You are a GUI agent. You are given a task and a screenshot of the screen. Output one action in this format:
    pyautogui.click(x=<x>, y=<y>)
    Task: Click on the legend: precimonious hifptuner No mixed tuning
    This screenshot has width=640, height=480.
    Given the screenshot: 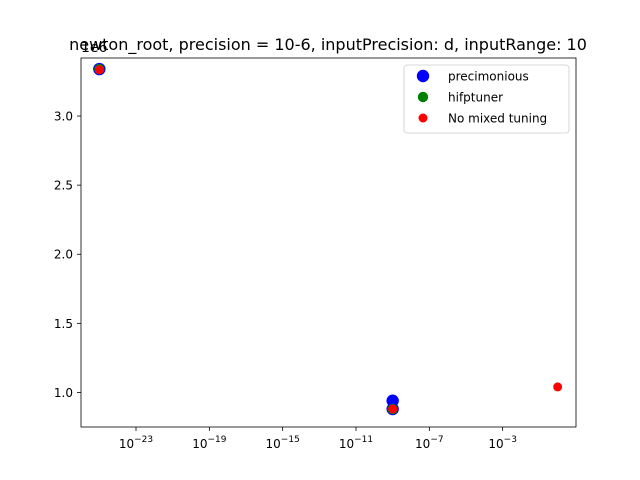 What is the action you would take?
    pyautogui.click(x=486, y=99)
    